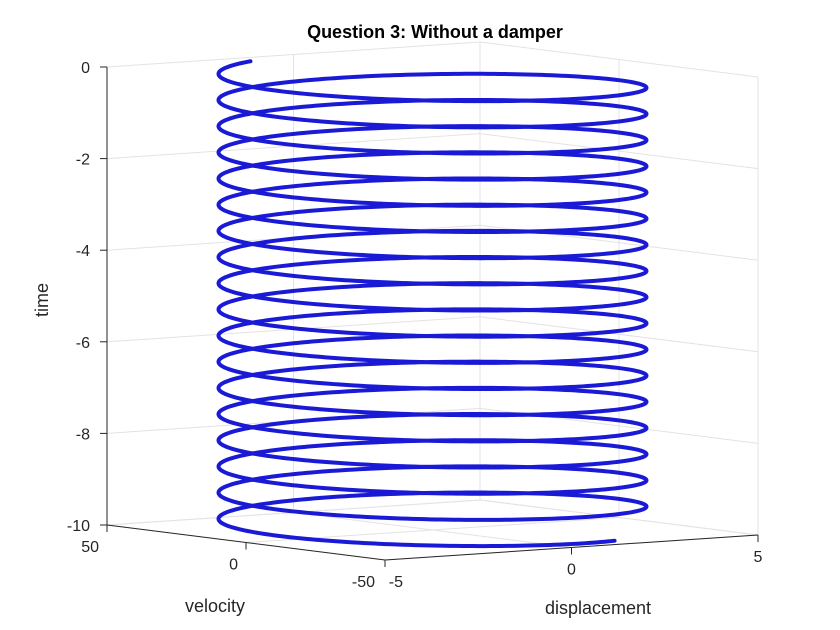 The height and width of the screenshot is (630, 840). Describe the element at coordinates (90, 547) in the screenshot. I see `y-tick-label: 50` at that location.